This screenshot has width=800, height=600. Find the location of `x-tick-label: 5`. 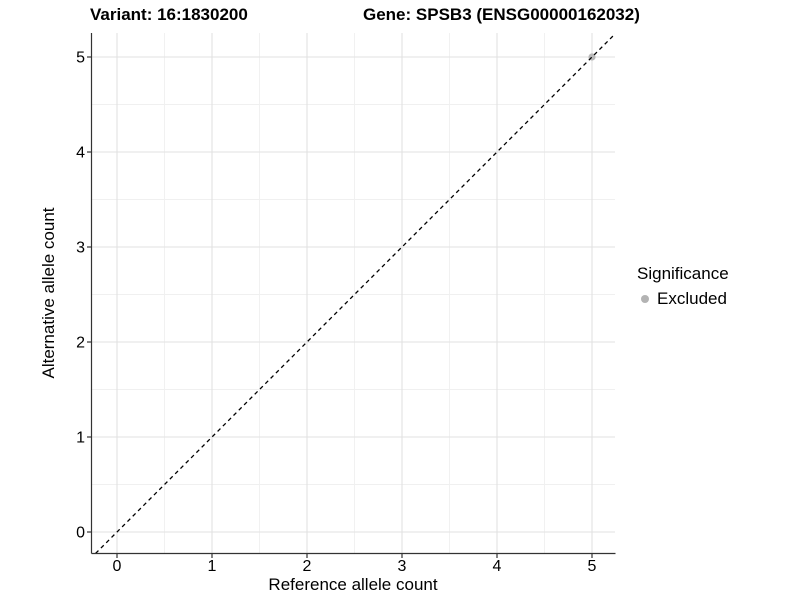

x-tick-label: 5 is located at coordinates (592, 566).